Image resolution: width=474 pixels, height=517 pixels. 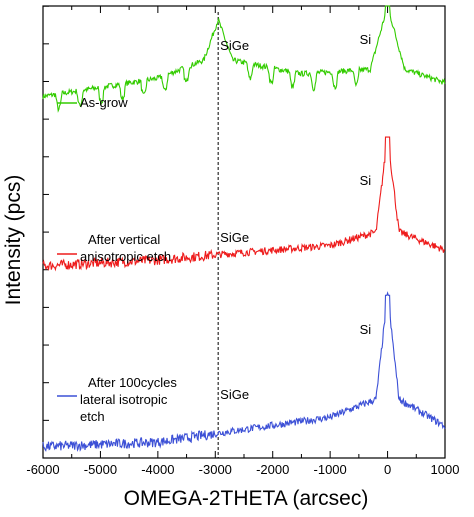 What do you see at coordinates (272, 469) in the screenshot?
I see `x-tick-label: -2000` at bounding box center [272, 469].